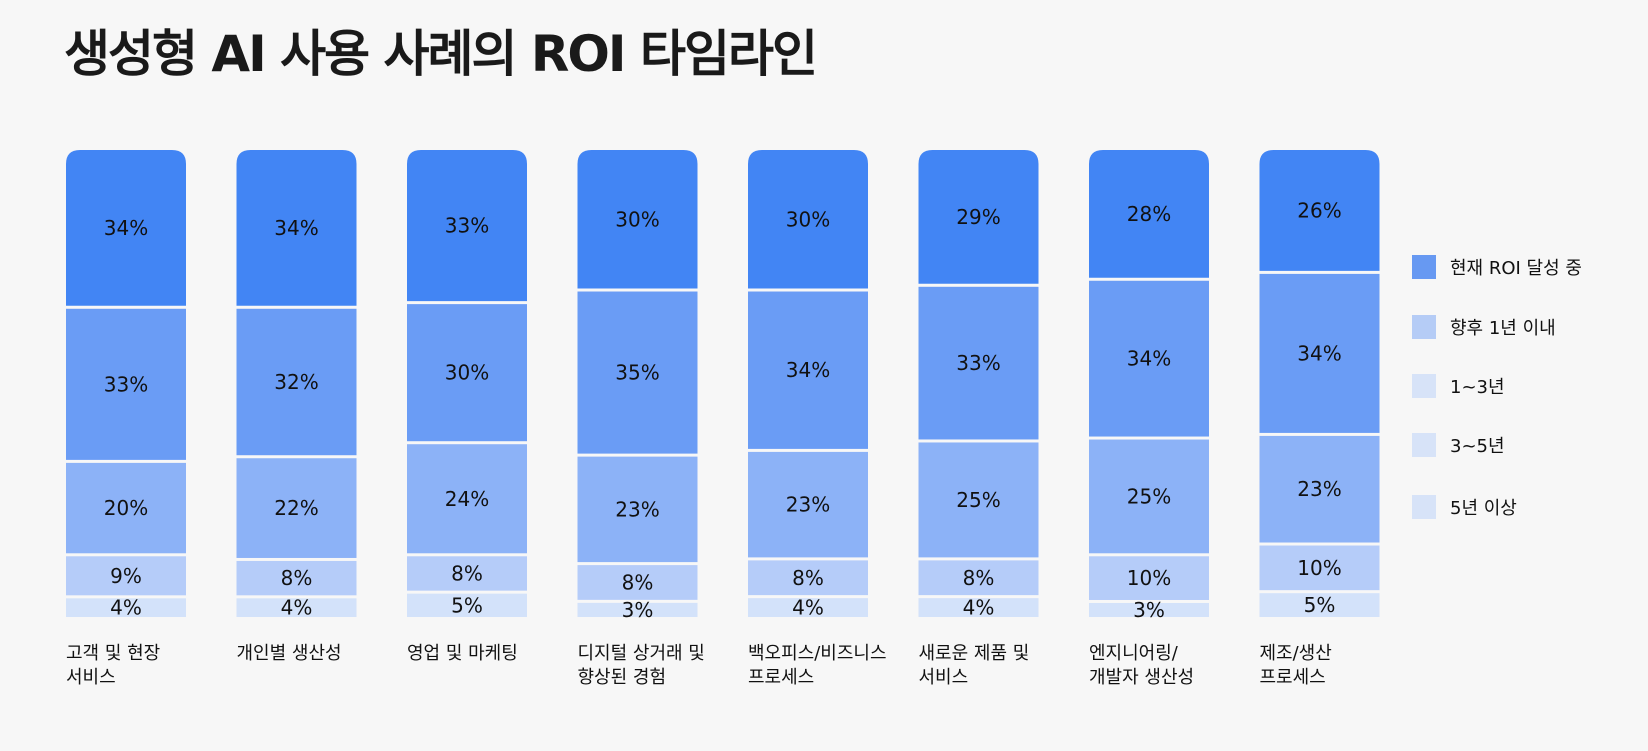 The image size is (1648, 751). I want to click on legend-label: 향후 1년 이내, so click(1503, 328).